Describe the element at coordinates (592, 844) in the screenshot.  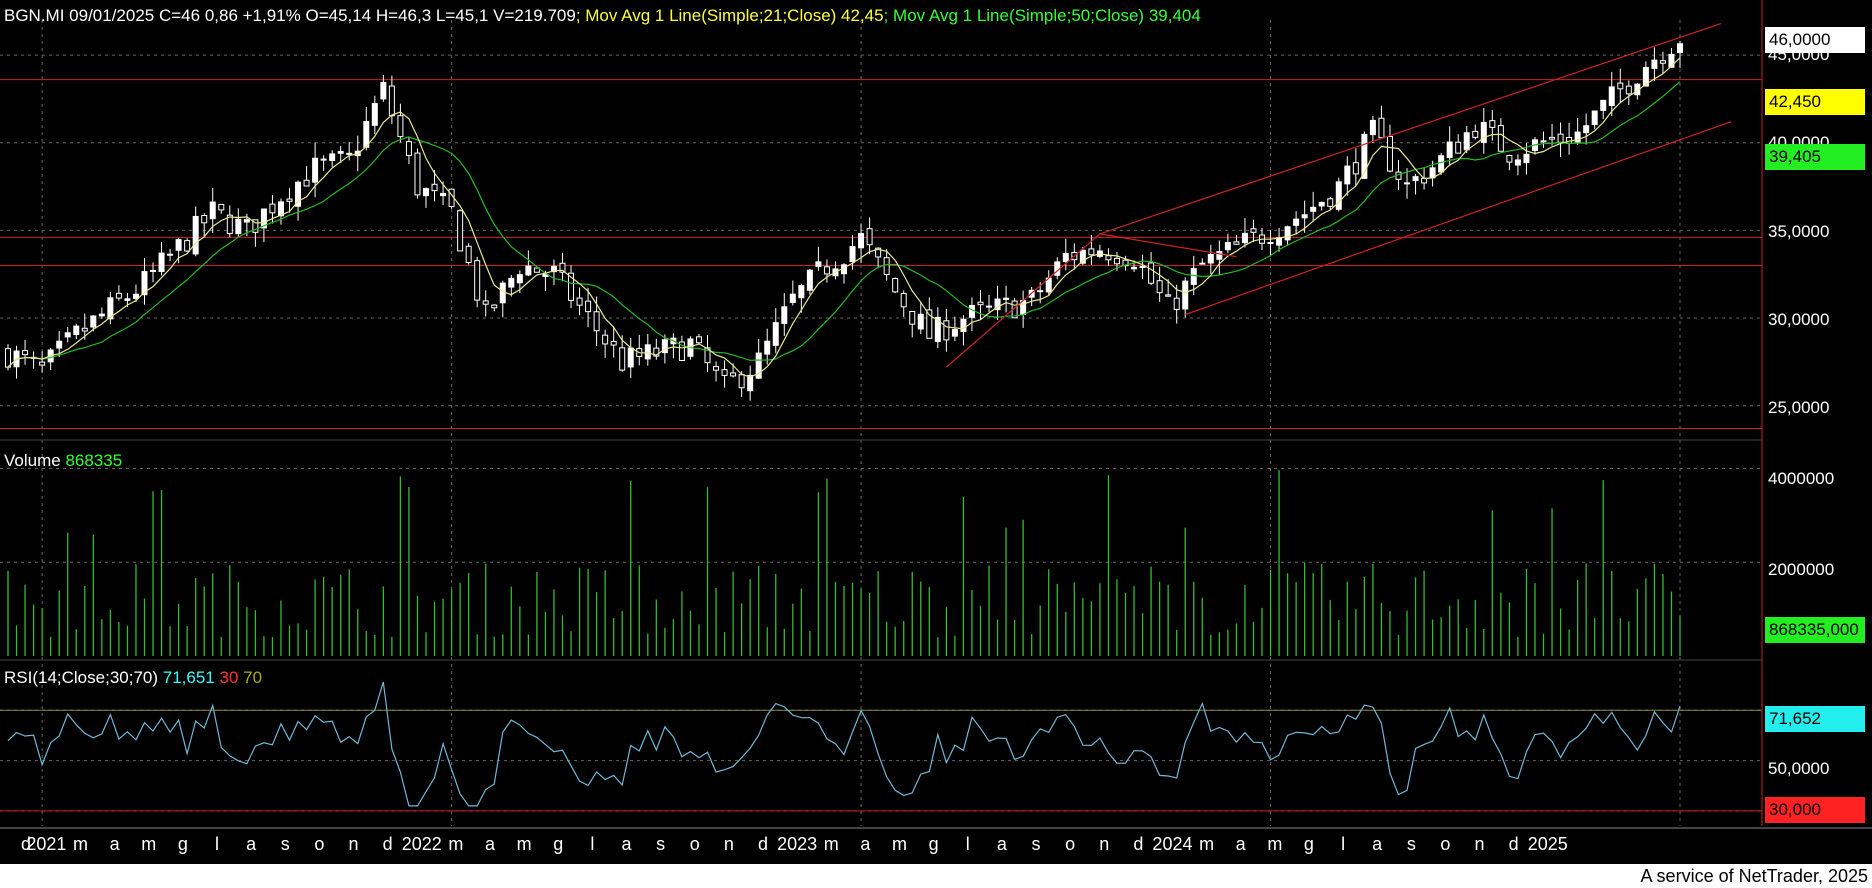
I see `x-tick-label: l` at that location.